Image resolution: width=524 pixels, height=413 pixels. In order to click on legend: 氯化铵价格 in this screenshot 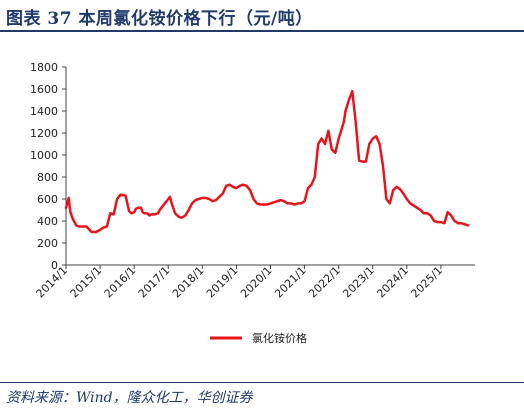, I will do `click(258, 338)`.